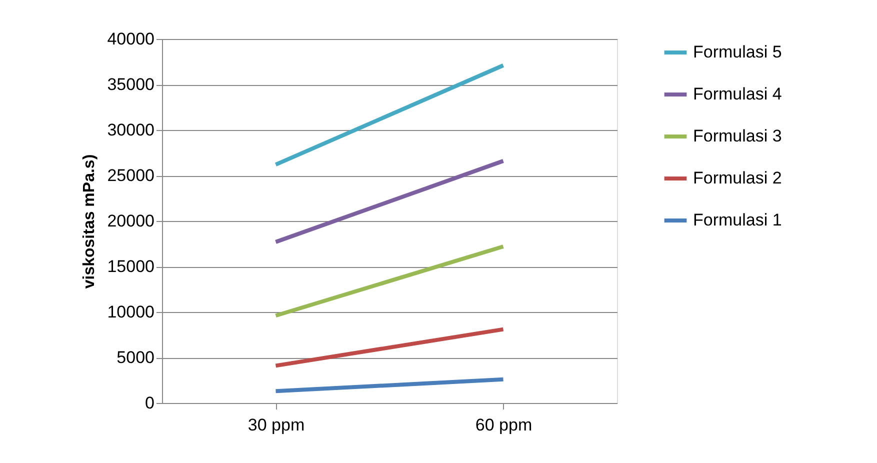 The width and height of the screenshot is (877, 463). Describe the element at coordinates (130, 266) in the screenshot. I see `y-tick-label: 15000` at that location.